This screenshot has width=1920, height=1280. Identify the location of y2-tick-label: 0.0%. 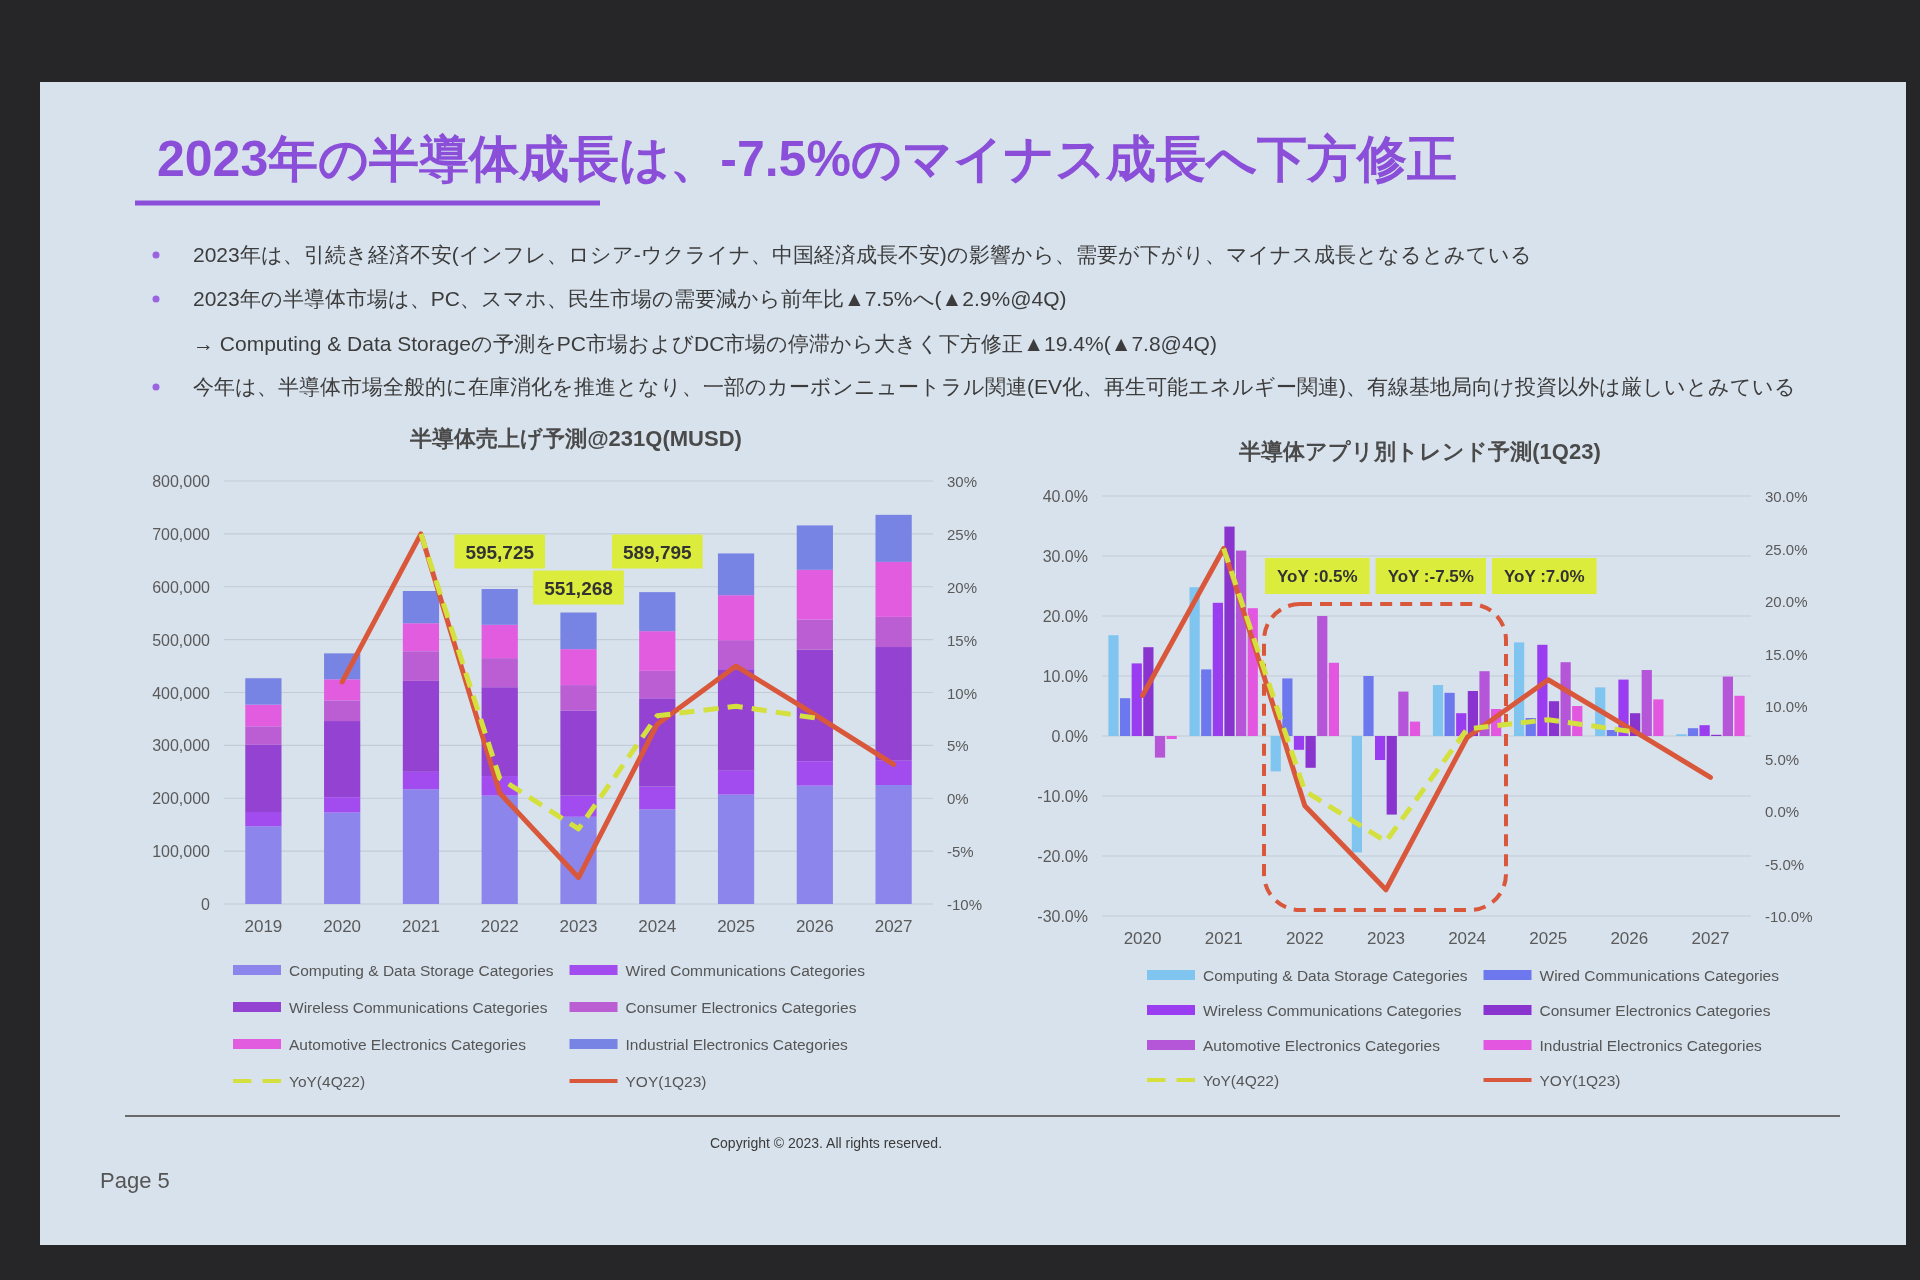
(1782, 811).